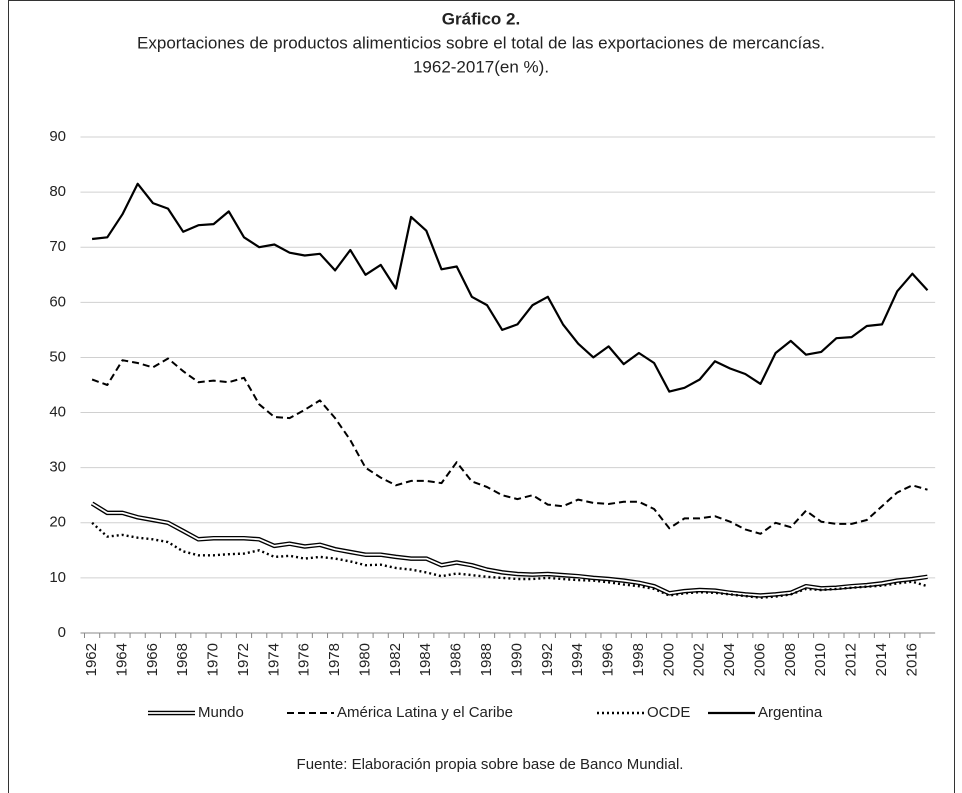 This screenshot has width=962, height=793. What do you see at coordinates (91, 659) in the screenshot?
I see `x-tick-label: 1962` at bounding box center [91, 659].